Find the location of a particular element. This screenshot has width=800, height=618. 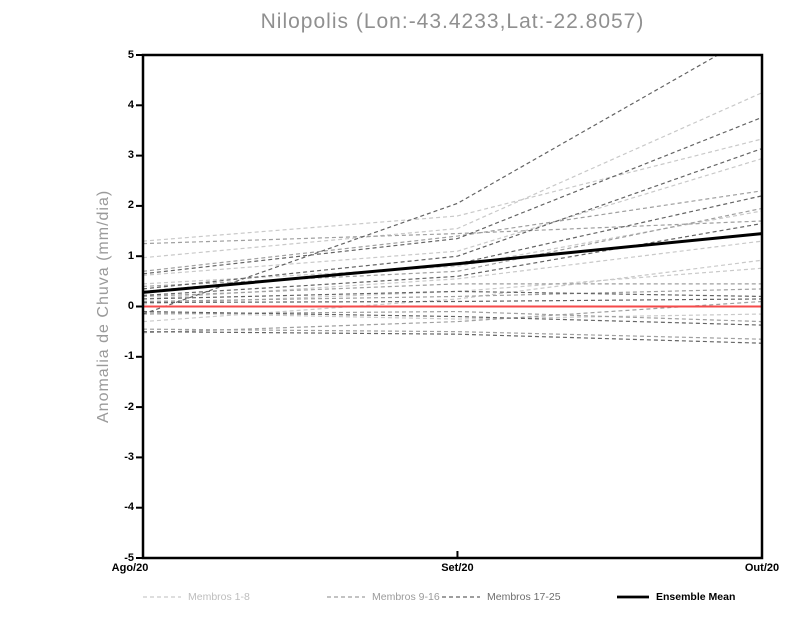

y-tick-label: 3 is located at coordinates (130, 155).